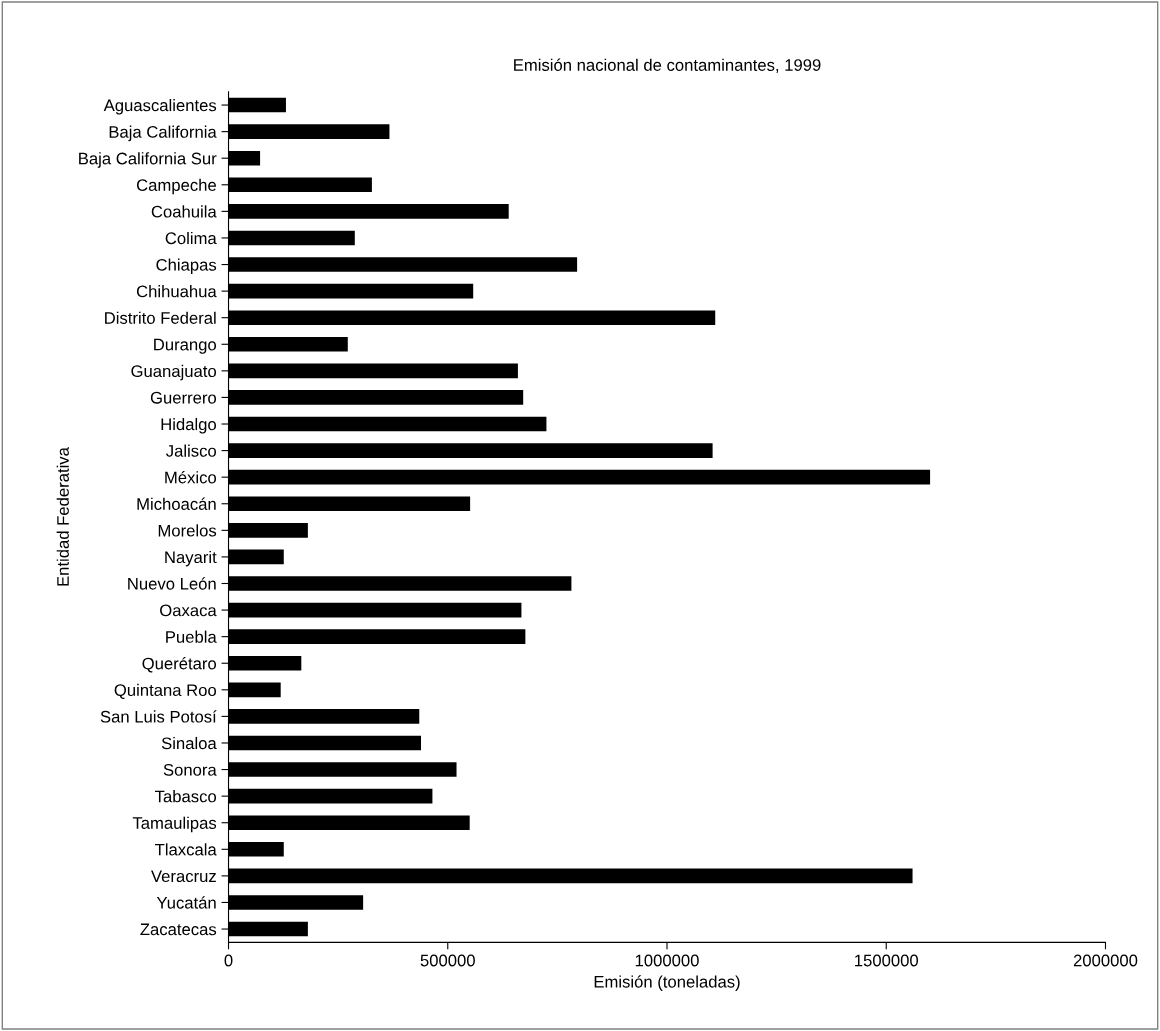 The width and height of the screenshot is (1160, 1031). What do you see at coordinates (176, 291) in the screenshot?
I see `y-tick-label: Chihuahua` at bounding box center [176, 291].